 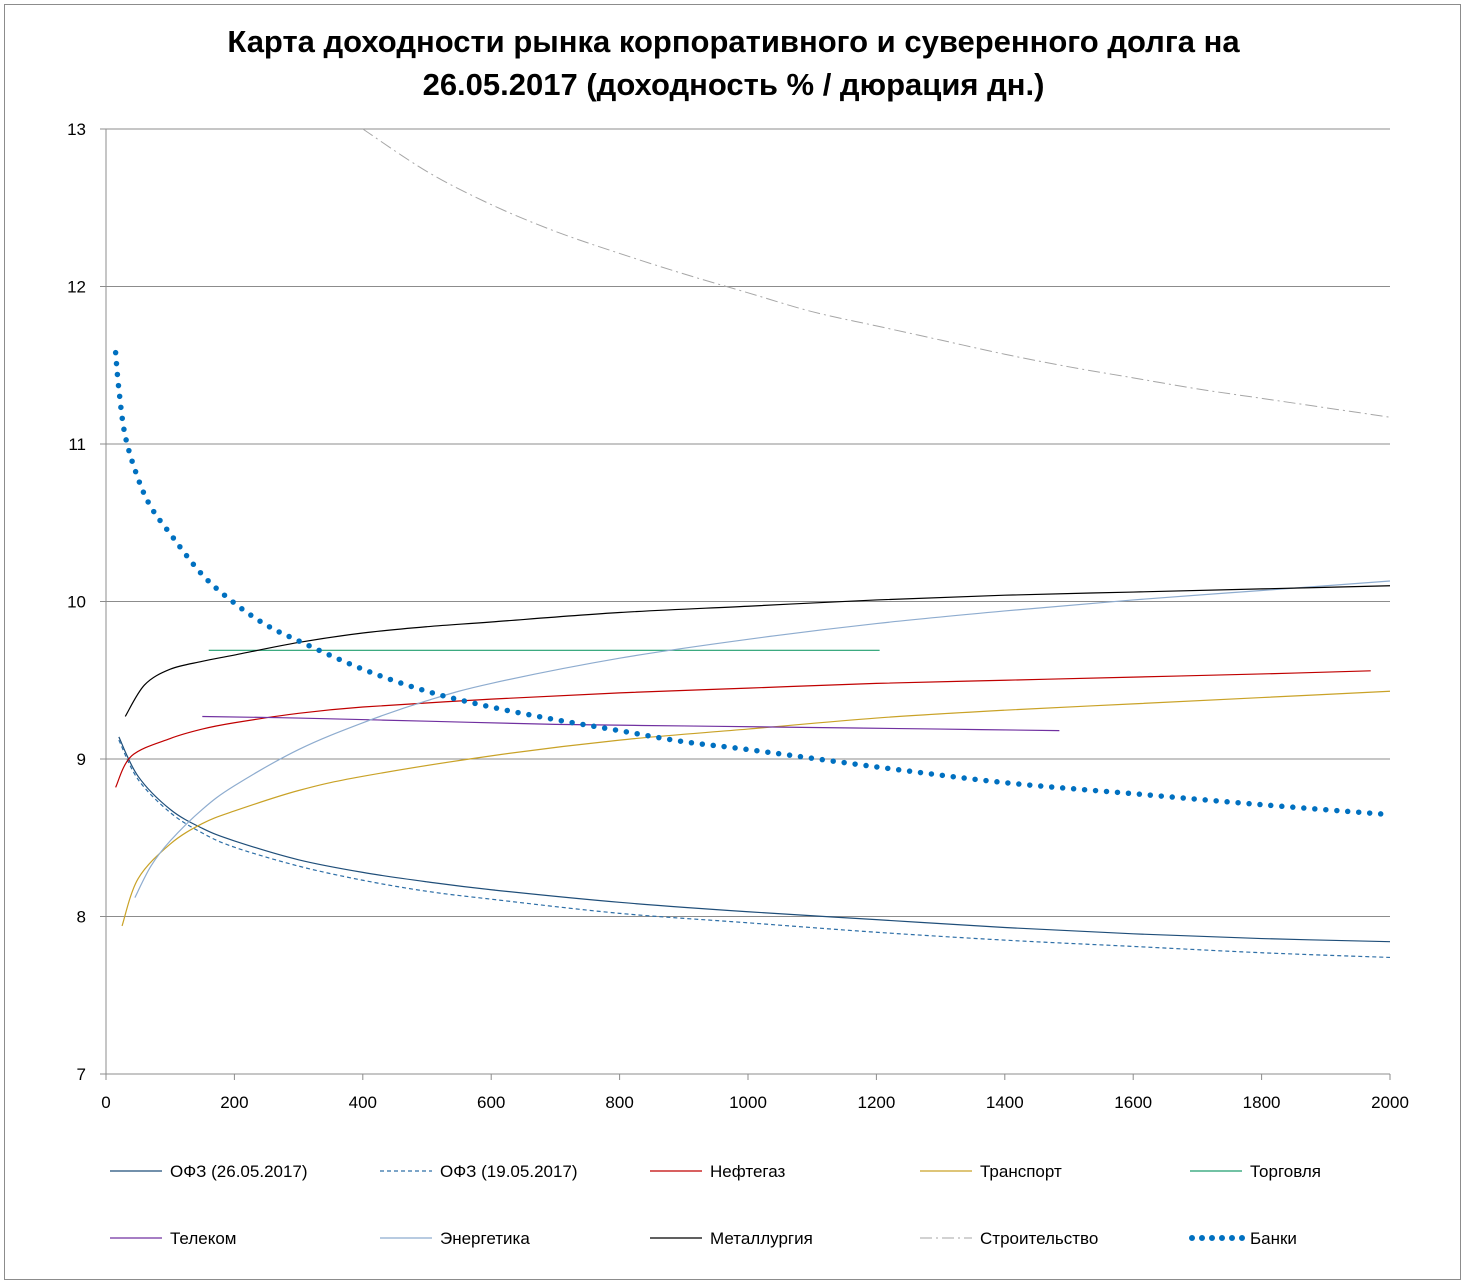 I want to click on legend-item-5: Телеком, so click(x=173, y=1238).